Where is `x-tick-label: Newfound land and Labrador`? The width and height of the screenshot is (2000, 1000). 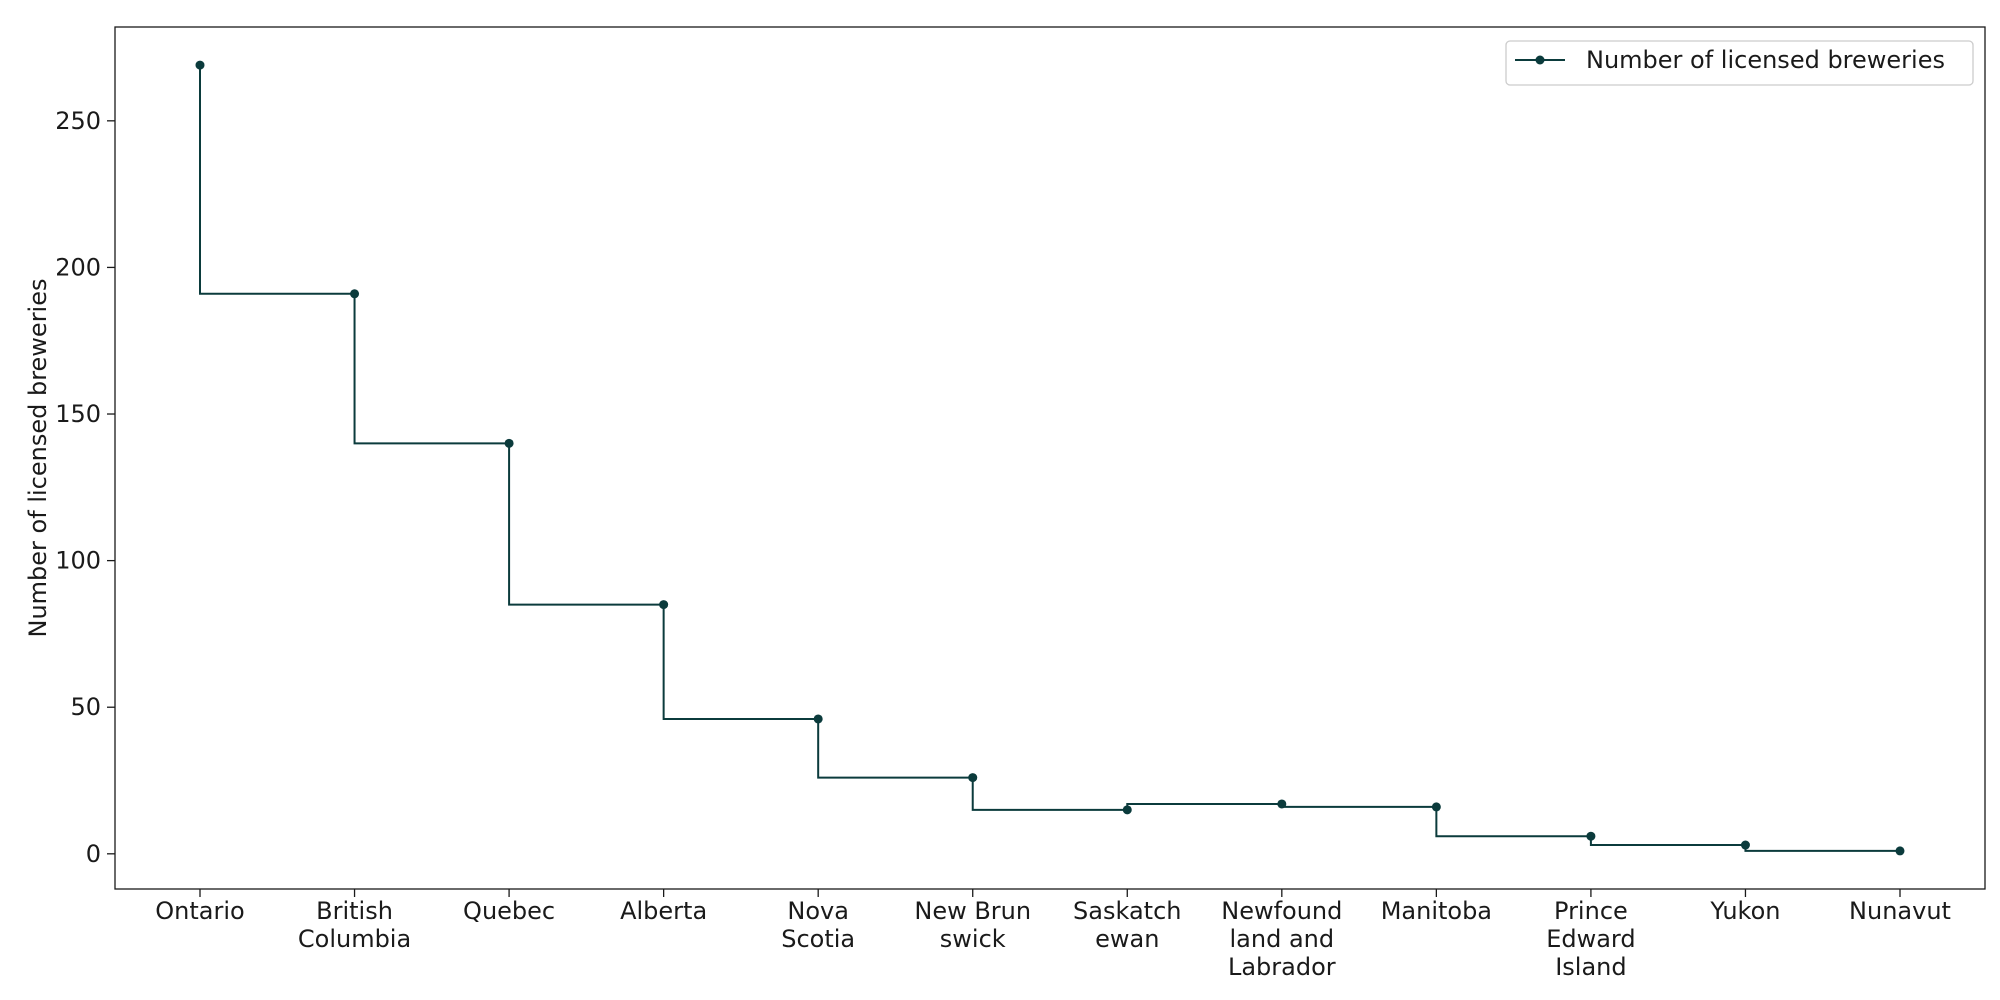
x-tick-label: Newfound land and Labrador is located at coordinates (1281, 939).